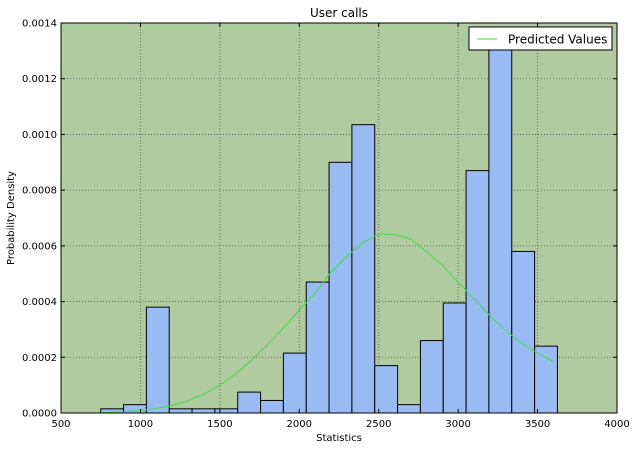  Describe the element at coordinates (378, 424) in the screenshot. I see `x-tick-label: 2500` at that location.